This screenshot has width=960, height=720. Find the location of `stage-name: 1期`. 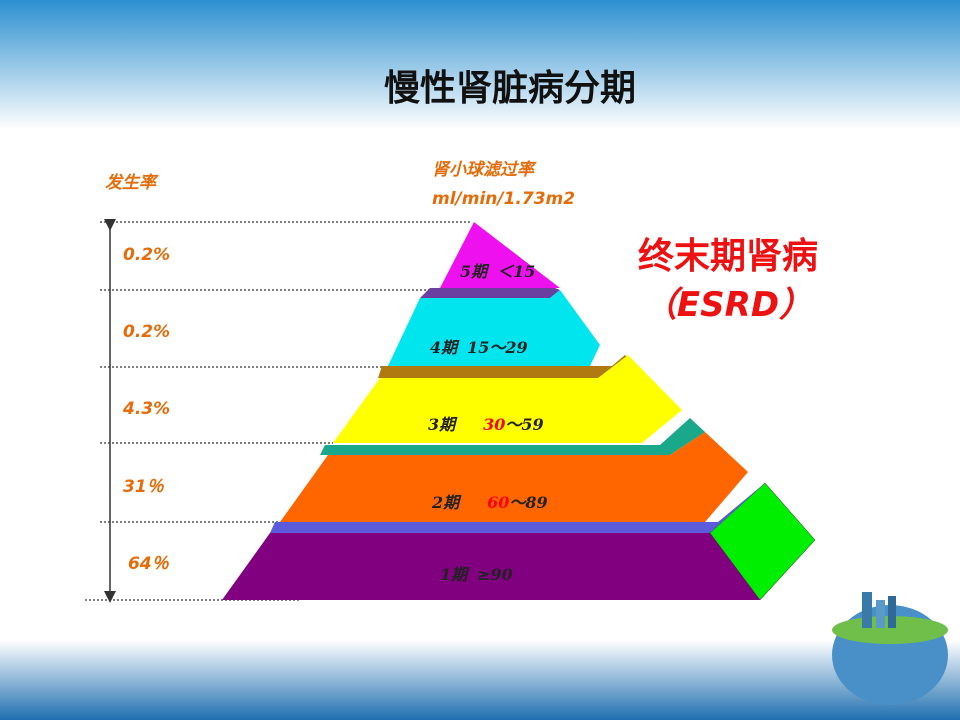

stage-name: 1期 is located at coordinates (455, 574).